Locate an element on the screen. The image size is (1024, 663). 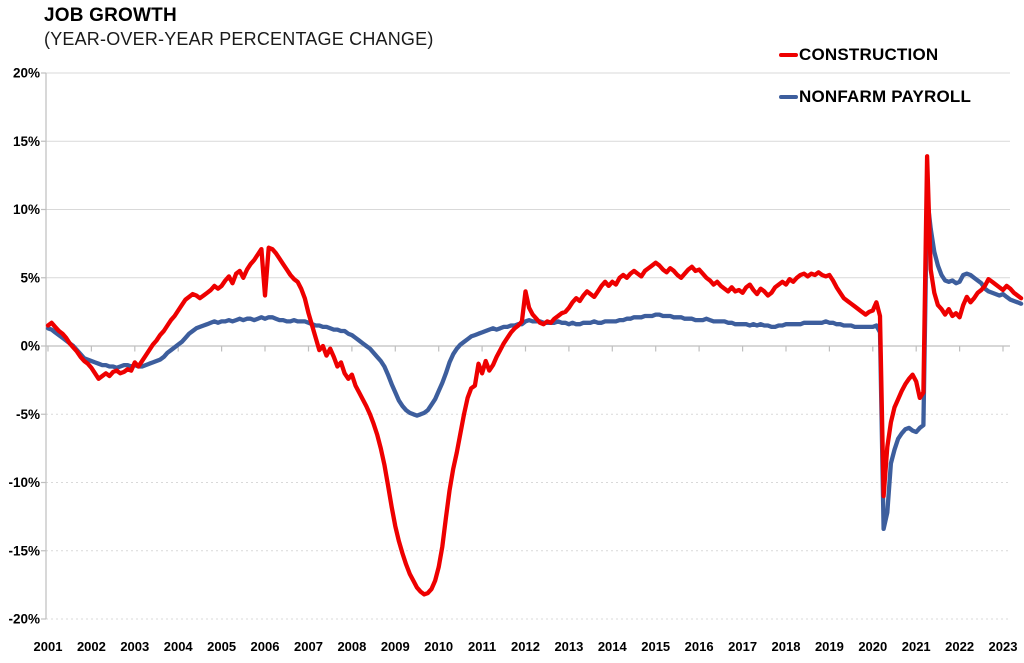
legend-item-nonfarm-payroll: NONFARM PAYROLL is located at coordinates (875, 97).